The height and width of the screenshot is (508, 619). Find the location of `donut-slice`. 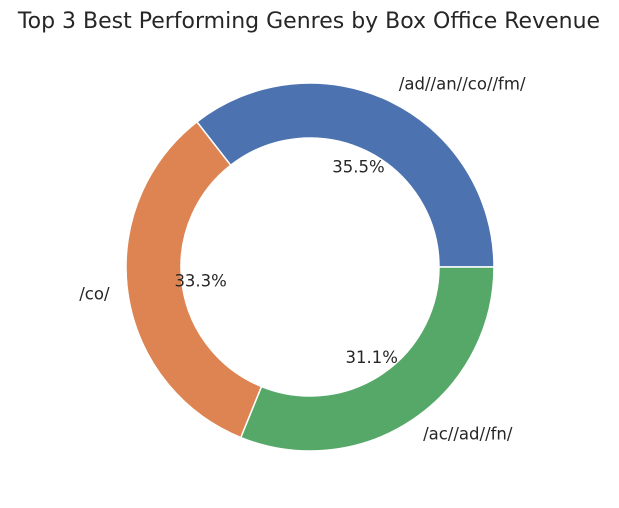

donut-slice is located at coordinates (194, 279).